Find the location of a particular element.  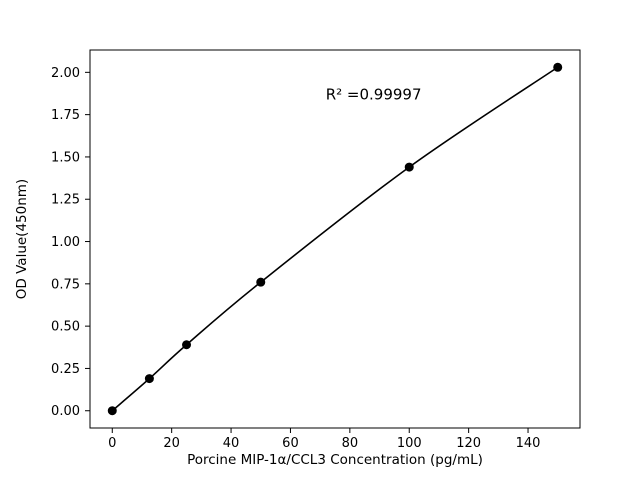

x-tick-label: 0 is located at coordinates (112, 443).